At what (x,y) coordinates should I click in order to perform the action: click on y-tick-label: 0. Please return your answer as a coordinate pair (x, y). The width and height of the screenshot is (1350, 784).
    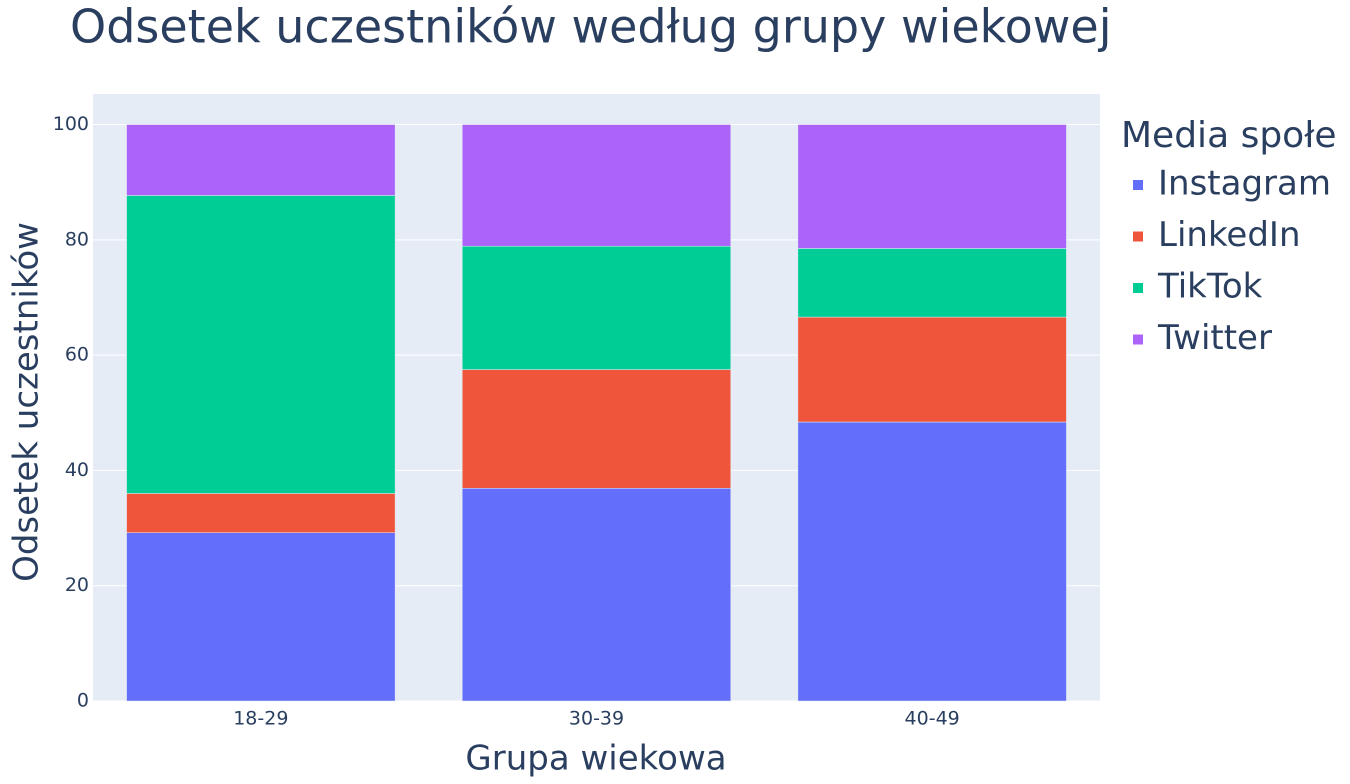
    Looking at the image, I should click on (83, 701).